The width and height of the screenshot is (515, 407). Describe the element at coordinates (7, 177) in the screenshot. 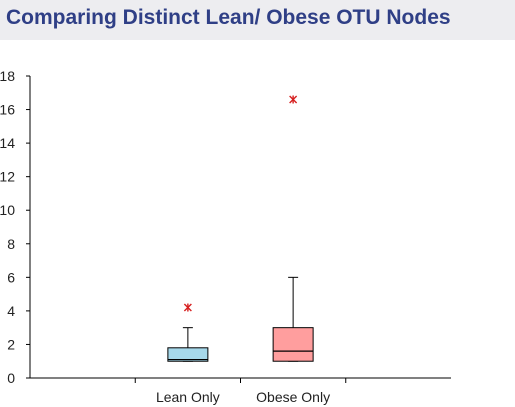

I see `y-tick-label: 12` at that location.